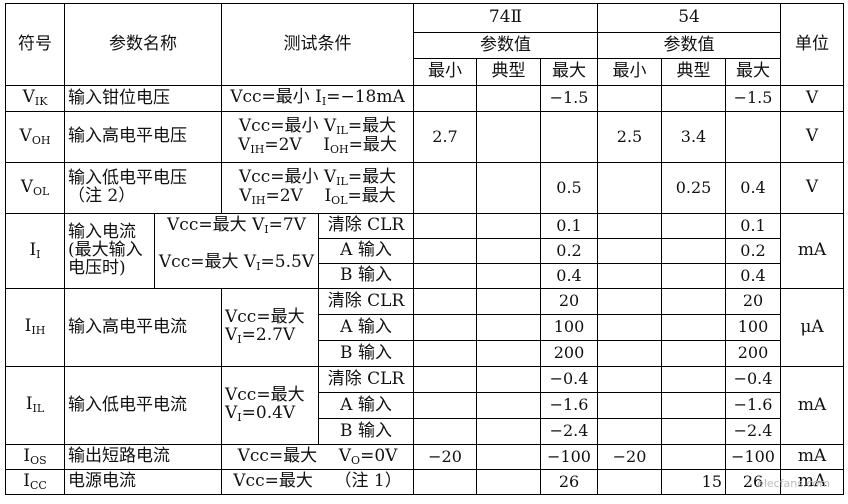  I want to click on condition: Vcc=最大 VI=7V, so click(236, 226).